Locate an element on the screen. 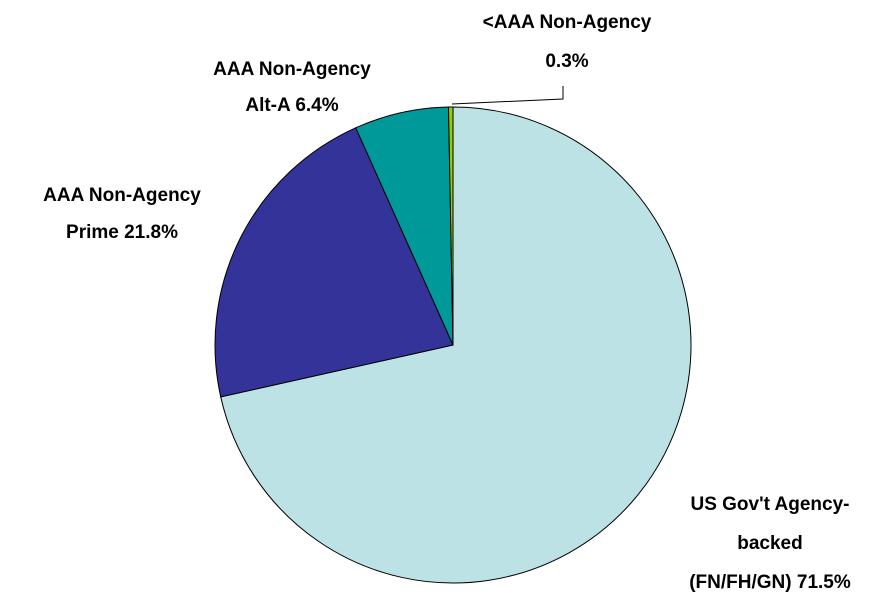 The width and height of the screenshot is (892, 596). label-line: (FN/FH/GN) is located at coordinates (740, 582).